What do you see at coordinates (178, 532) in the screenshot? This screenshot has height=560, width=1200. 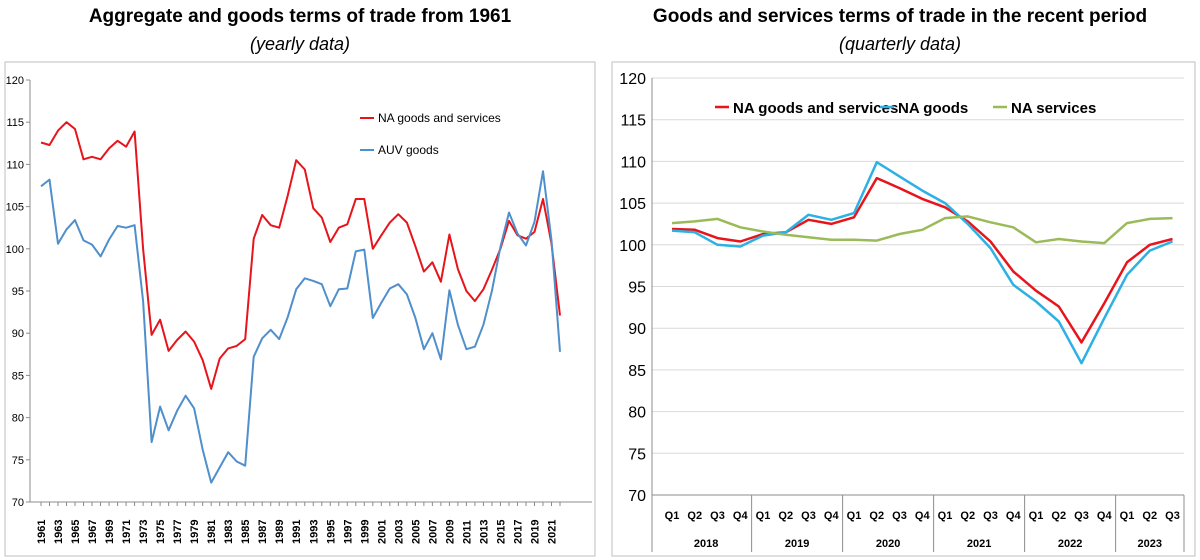 I see `x-tick-label: 1977` at bounding box center [178, 532].